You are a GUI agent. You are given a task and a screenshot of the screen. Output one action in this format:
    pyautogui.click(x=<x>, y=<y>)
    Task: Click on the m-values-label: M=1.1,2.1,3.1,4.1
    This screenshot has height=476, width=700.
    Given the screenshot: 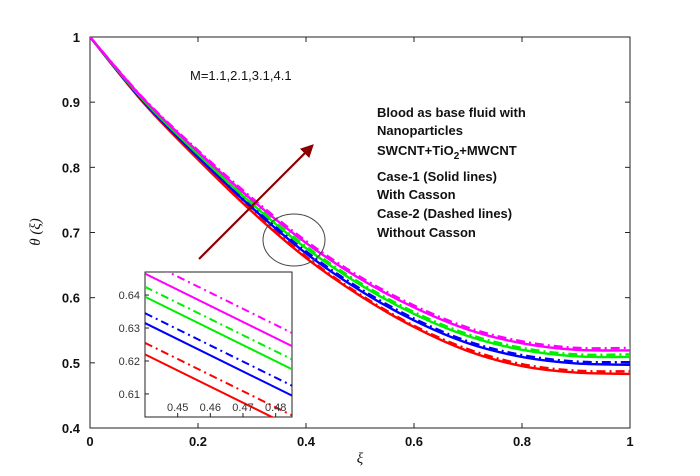 What is the action you would take?
    pyautogui.click(x=241, y=75)
    